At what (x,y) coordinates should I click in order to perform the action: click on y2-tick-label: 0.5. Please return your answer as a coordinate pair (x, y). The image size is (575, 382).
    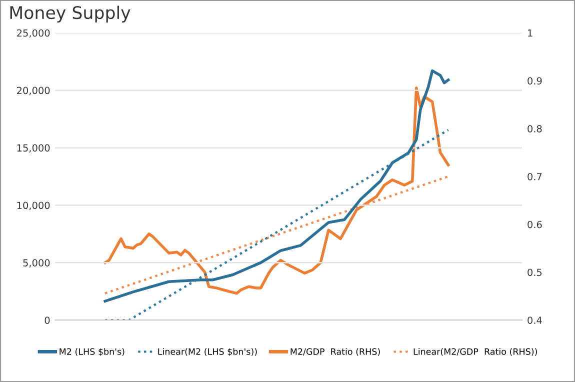
    Looking at the image, I should click on (535, 272).